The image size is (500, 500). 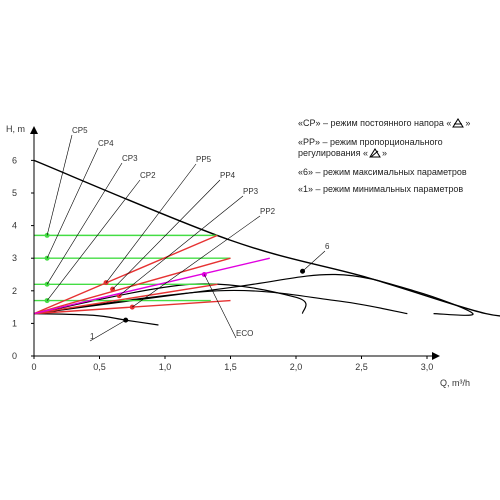 I want to click on callout-leader-pp2, so click(x=196, y=261).